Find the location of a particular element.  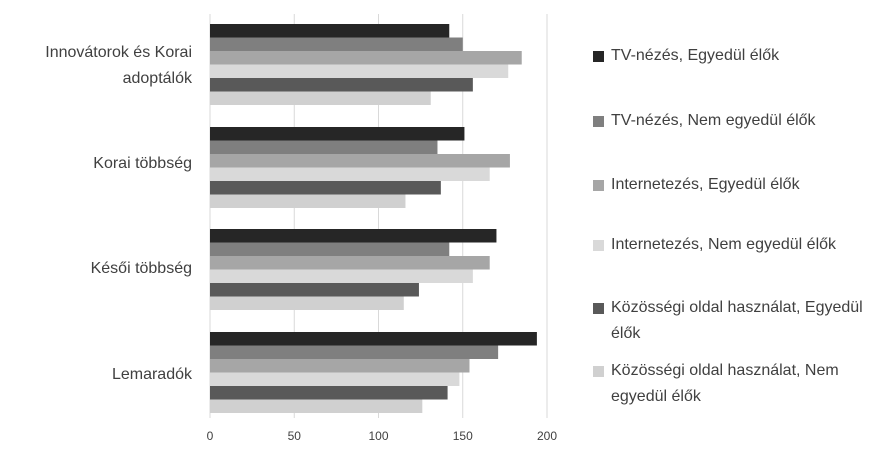

x-axis-ticks: 0 50 100 150 200 is located at coordinates (382, 436).